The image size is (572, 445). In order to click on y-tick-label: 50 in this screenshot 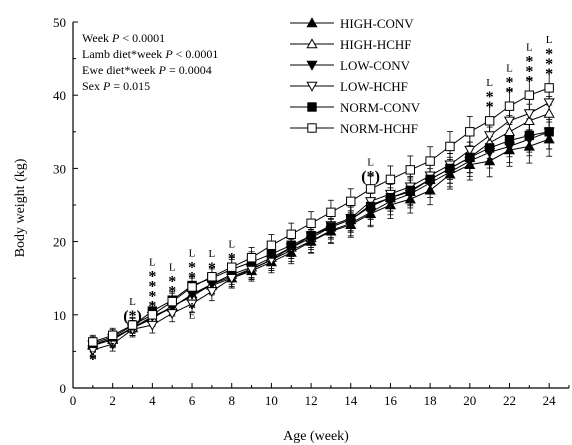, I will do `click(59, 22)`.